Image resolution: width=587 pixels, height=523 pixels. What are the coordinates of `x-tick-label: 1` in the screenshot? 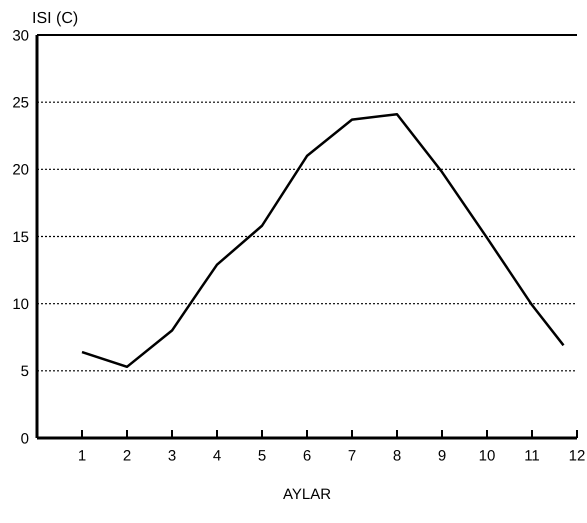 It's located at (82, 456).